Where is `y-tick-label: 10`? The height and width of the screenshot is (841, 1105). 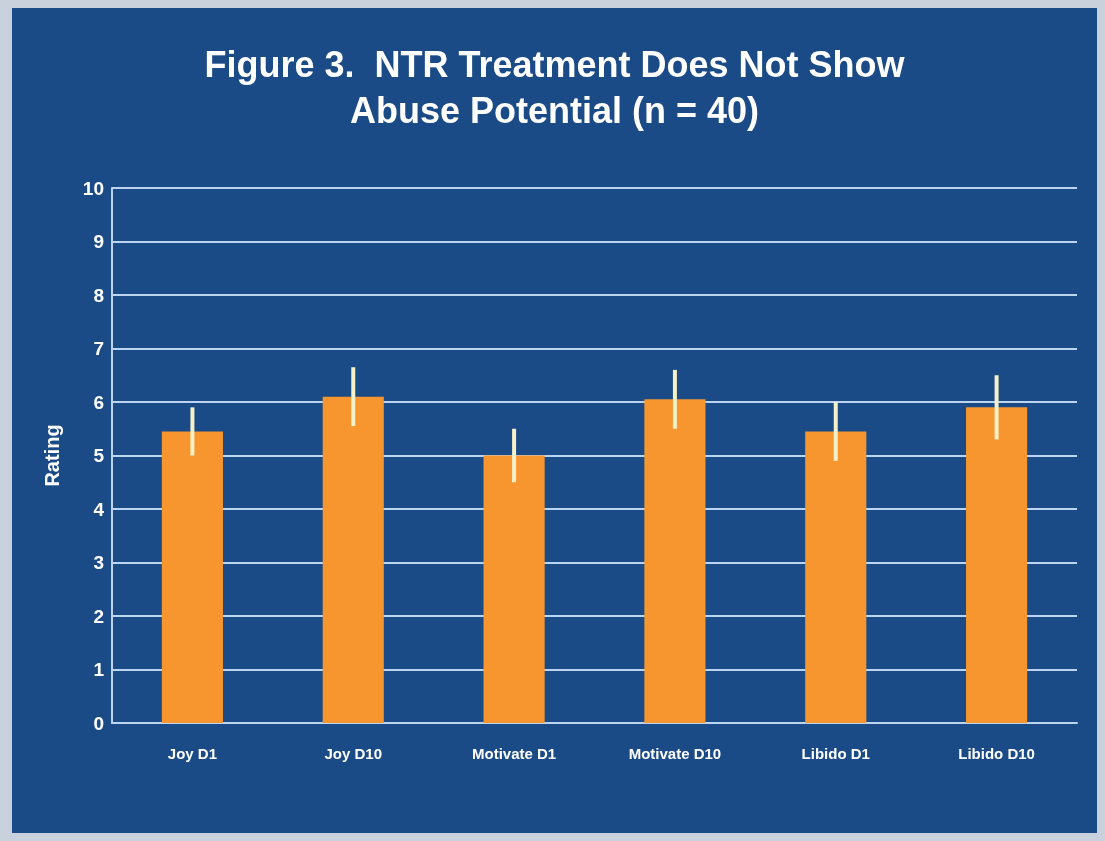
y-tick-label: 10 is located at coordinates (93, 188).